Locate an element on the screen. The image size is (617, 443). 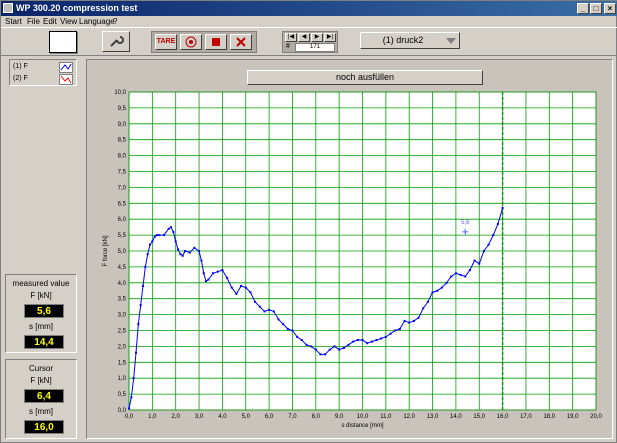
settings-button is located at coordinates (116, 41).